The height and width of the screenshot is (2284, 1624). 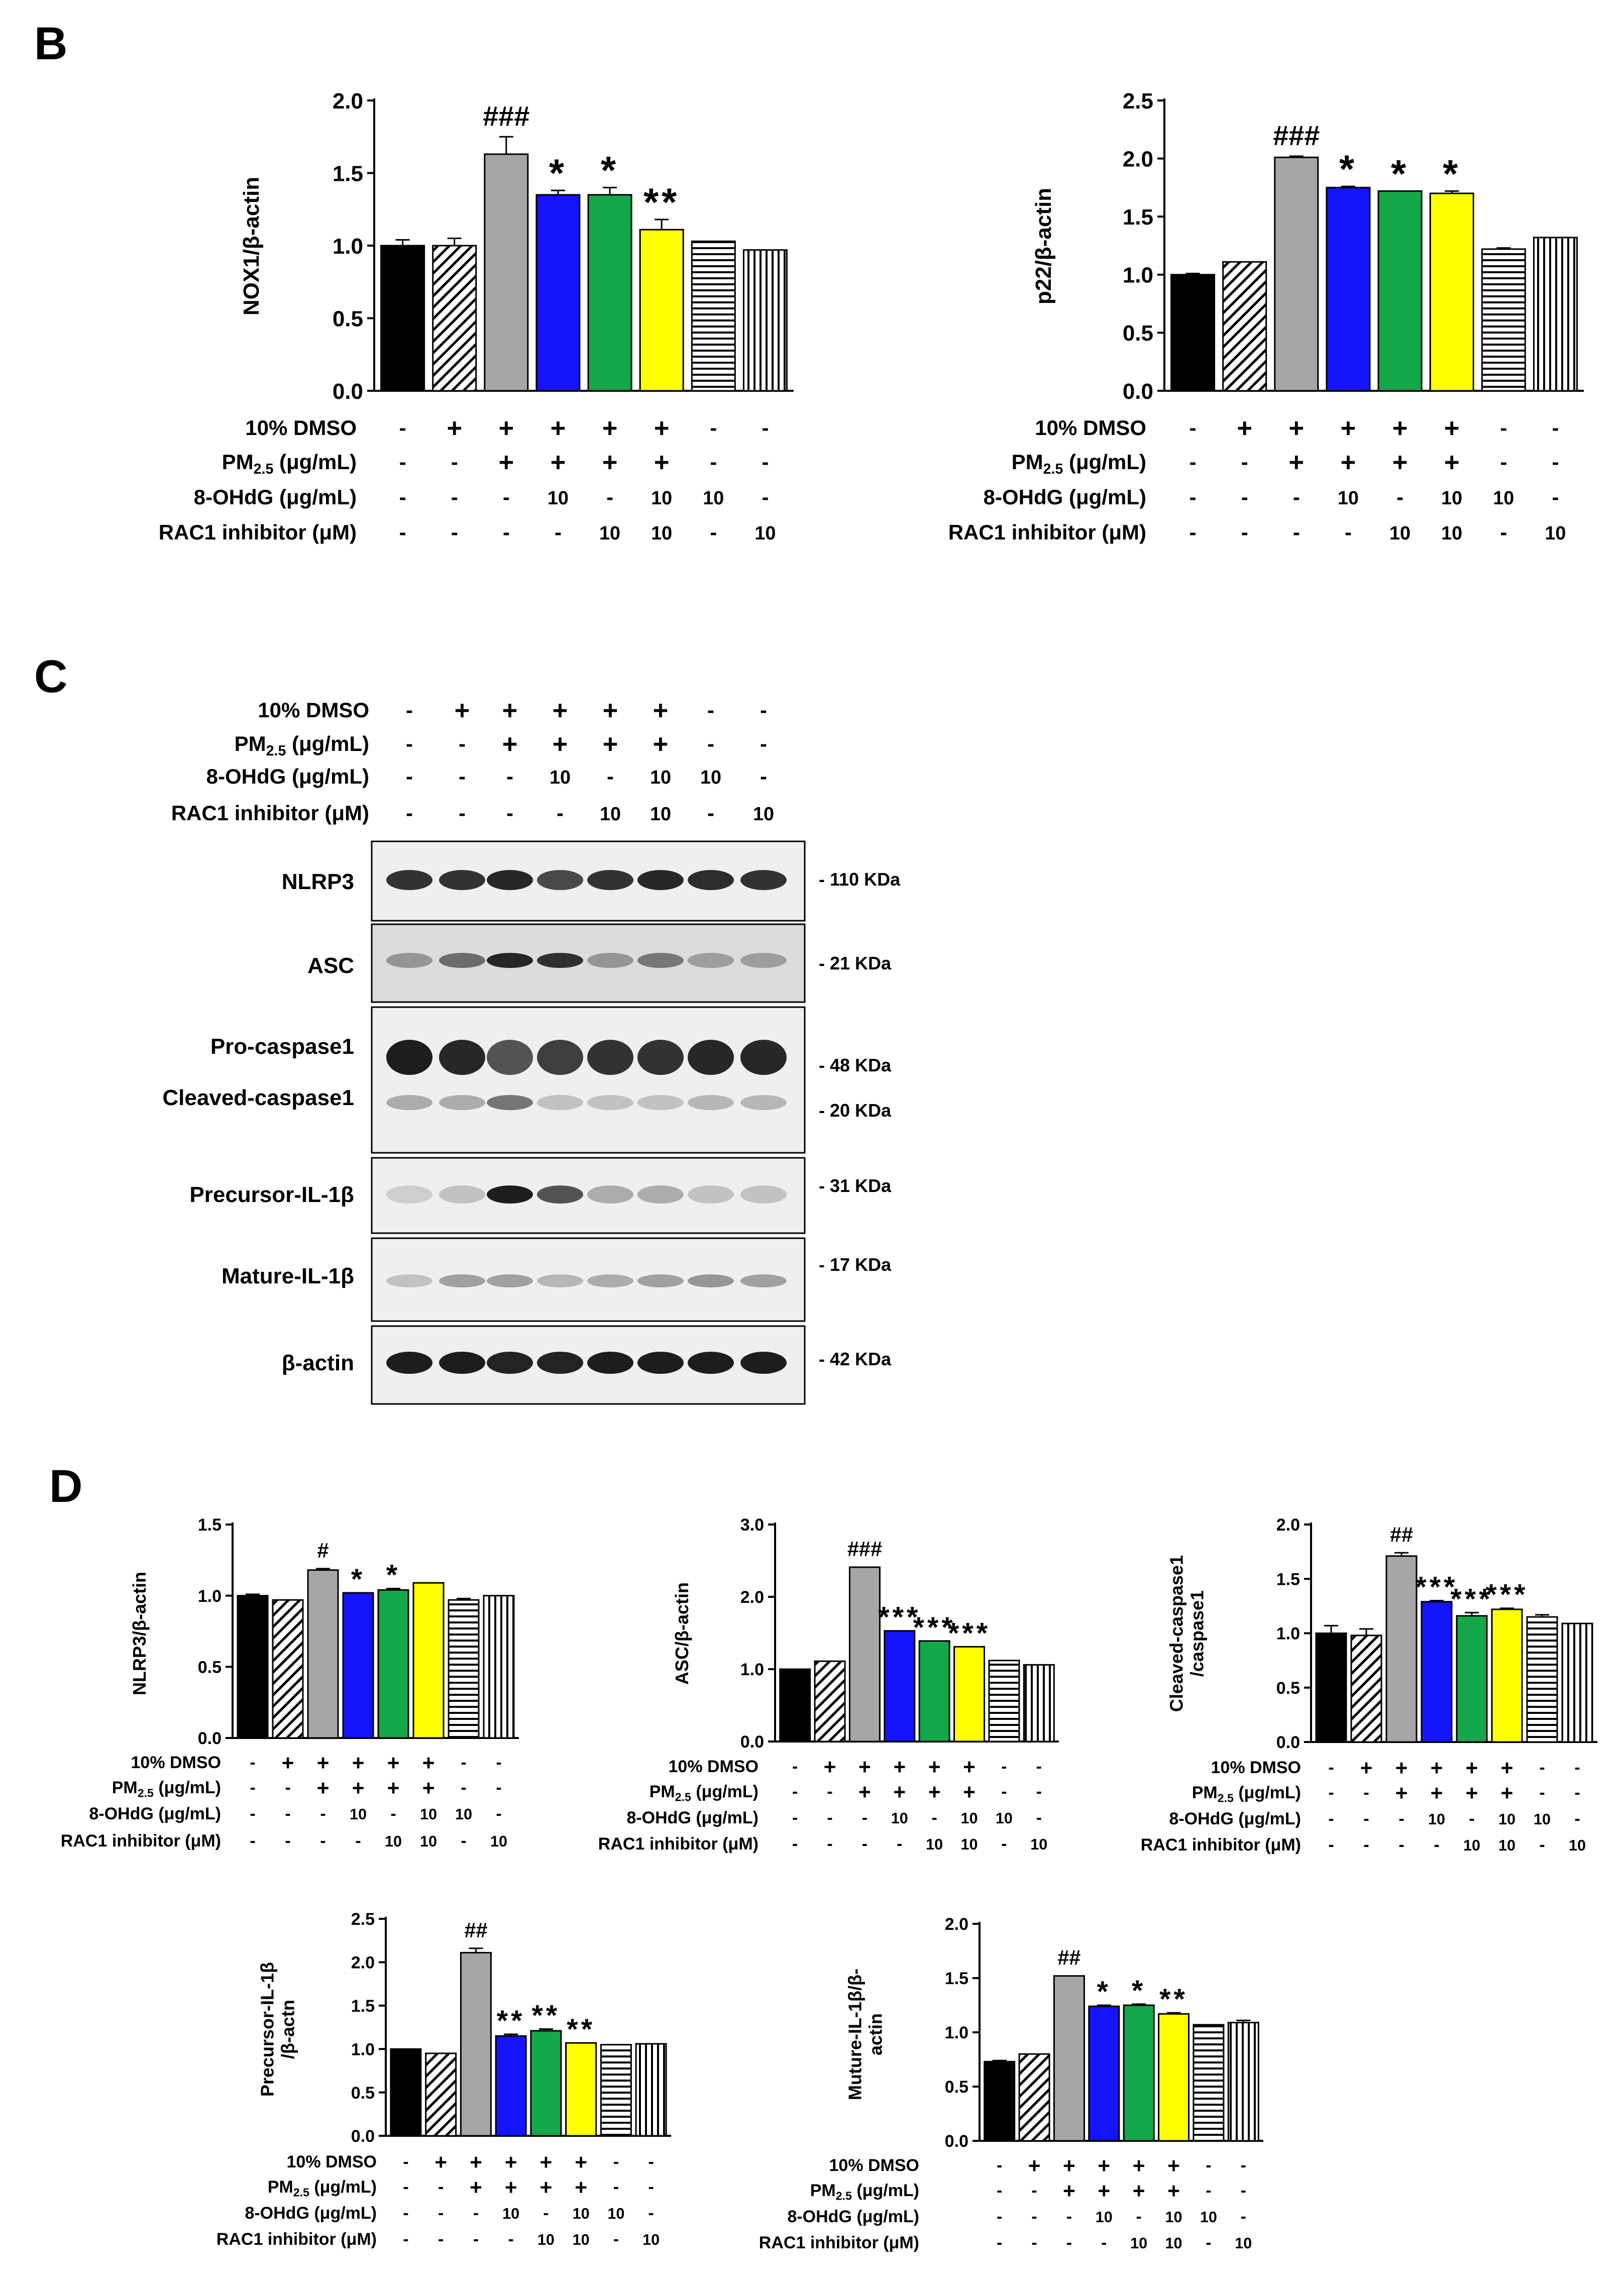 I want to click on treatment-row-label: 8-OHdG (μg/mL), so click(x=853, y=2216).